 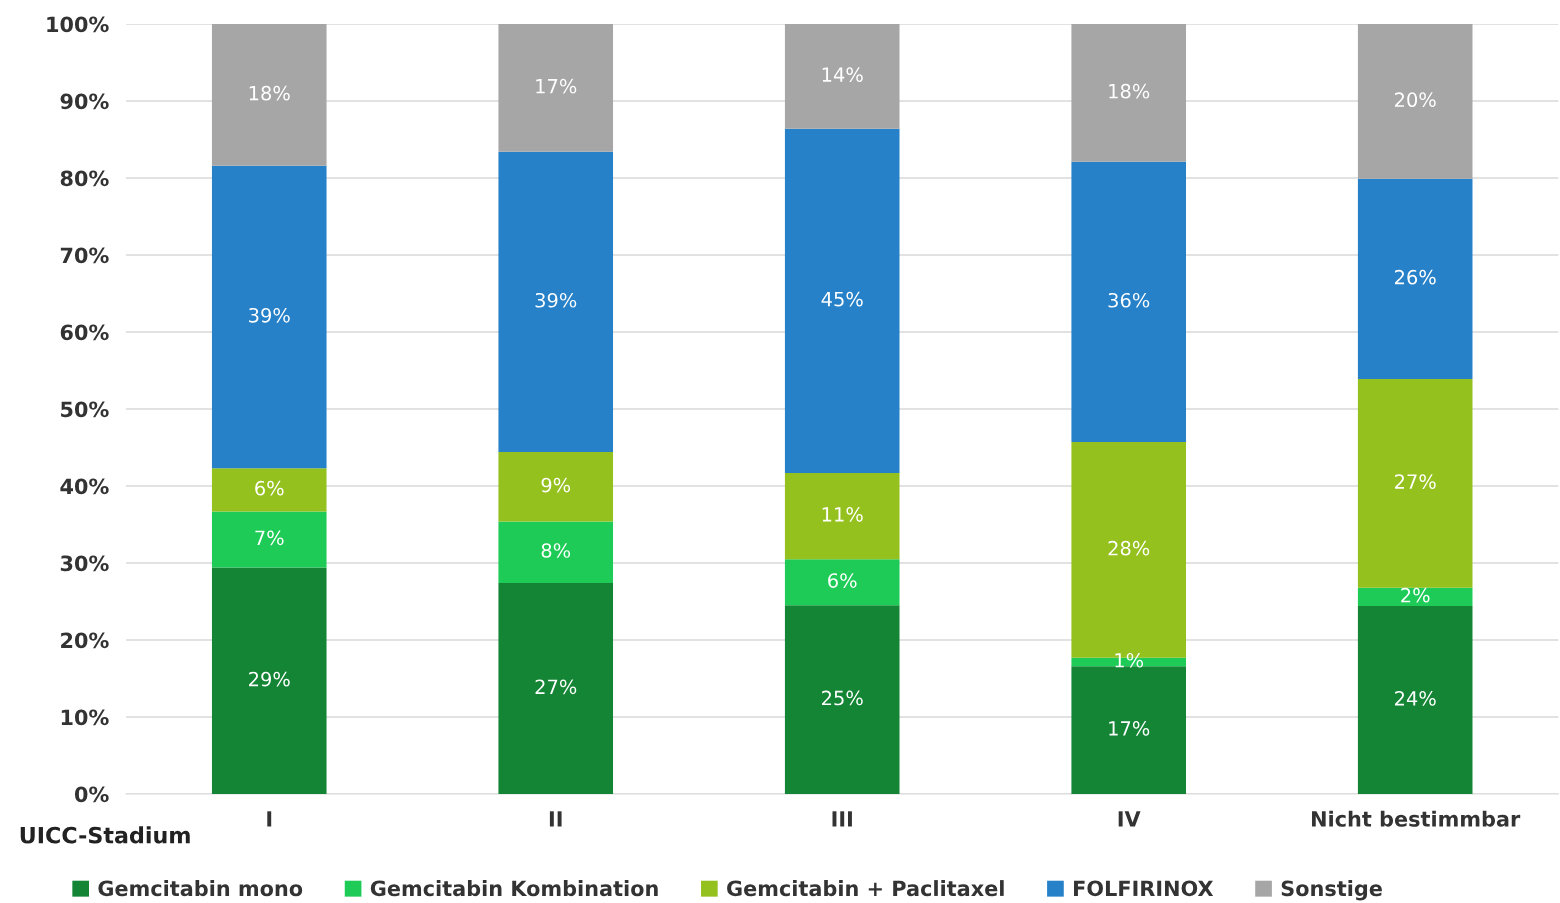 What do you see at coordinates (269, 819) in the screenshot?
I see `x-tick-label: I` at bounding box center [269, 819].